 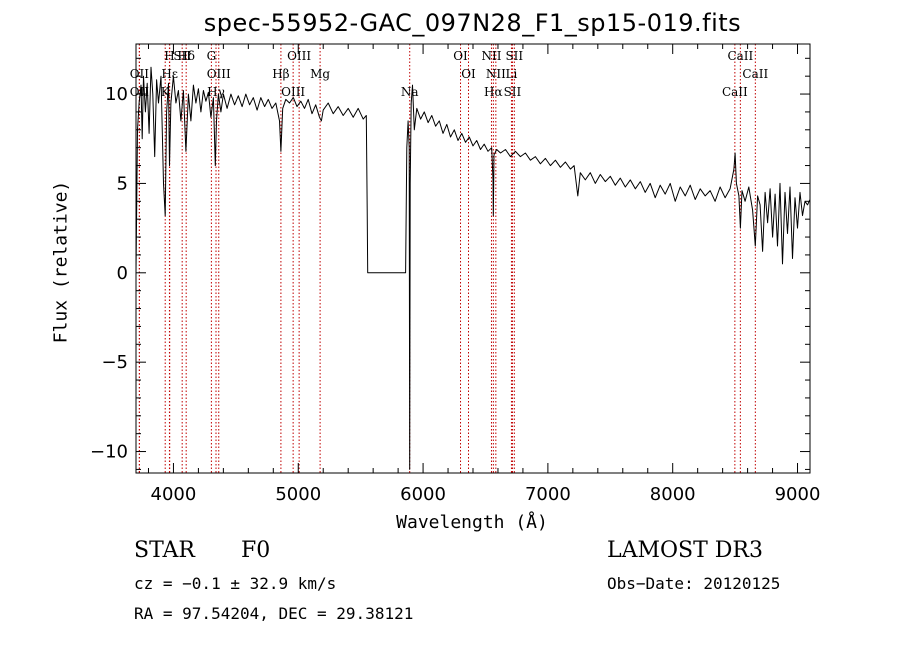 I want to click on y-tick-label: 5, so click(x=122, y=183).